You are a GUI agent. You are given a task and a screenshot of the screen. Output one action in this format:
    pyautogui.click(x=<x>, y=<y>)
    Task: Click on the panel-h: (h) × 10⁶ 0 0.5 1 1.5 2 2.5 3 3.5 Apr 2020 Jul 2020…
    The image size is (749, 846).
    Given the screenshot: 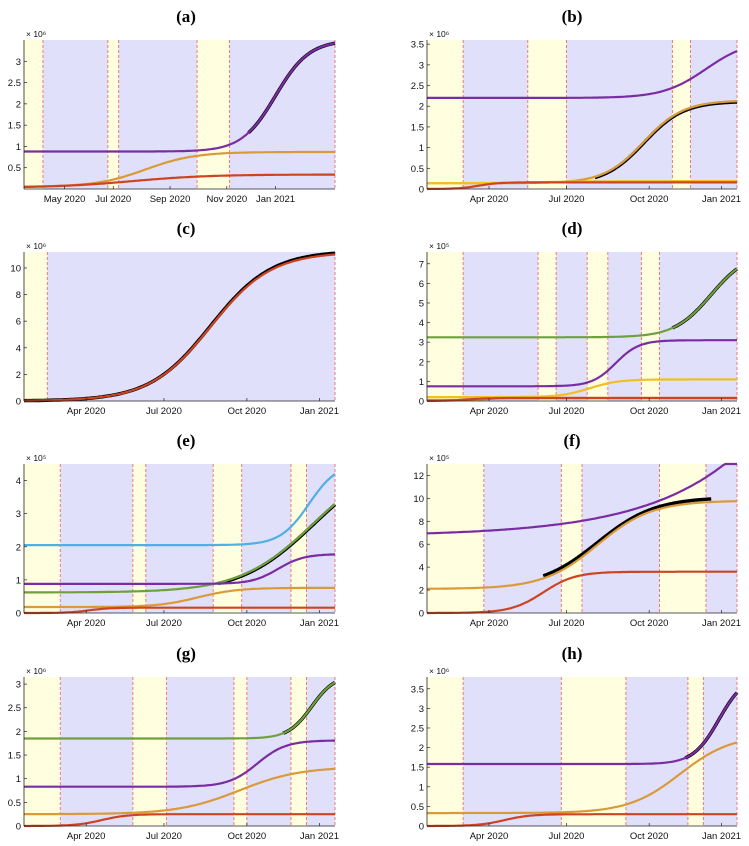 What is the action you would take?
    pyautogui.click(x=576, y=743)
    